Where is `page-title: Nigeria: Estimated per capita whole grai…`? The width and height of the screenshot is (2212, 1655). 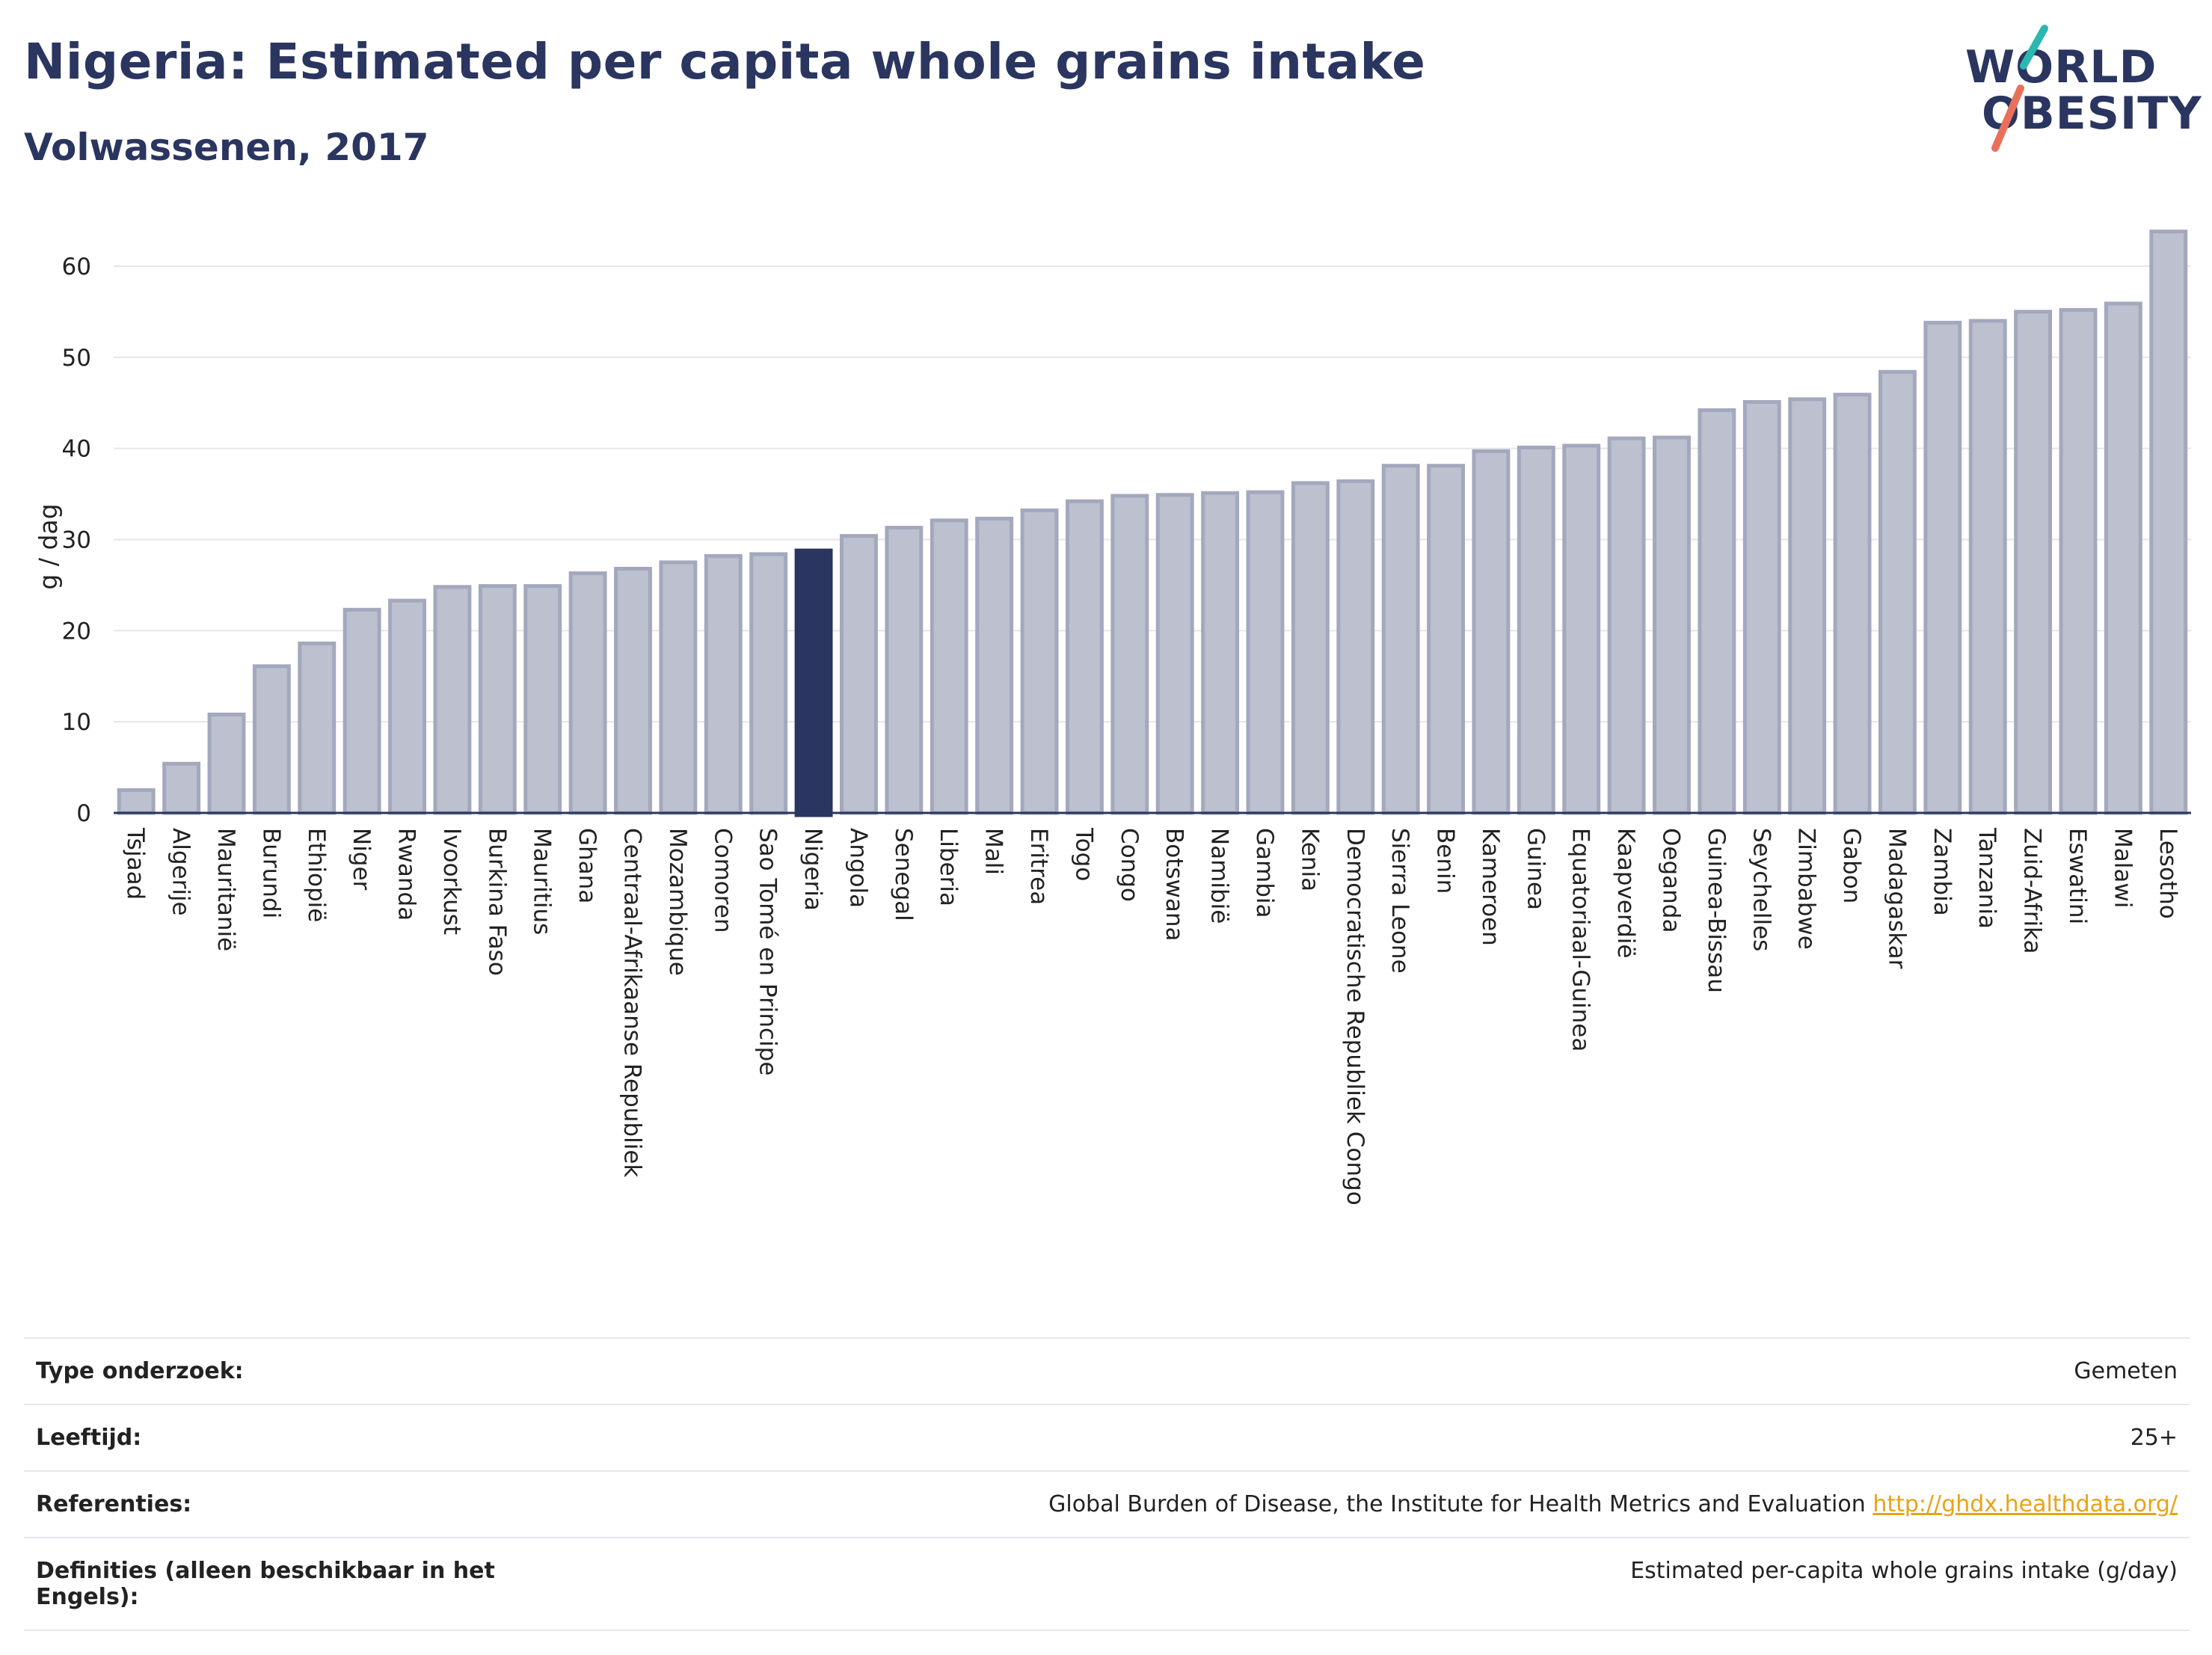 page-title: Nigeria: Estimated per capita whole grai… is located at coordinates (725, 61).